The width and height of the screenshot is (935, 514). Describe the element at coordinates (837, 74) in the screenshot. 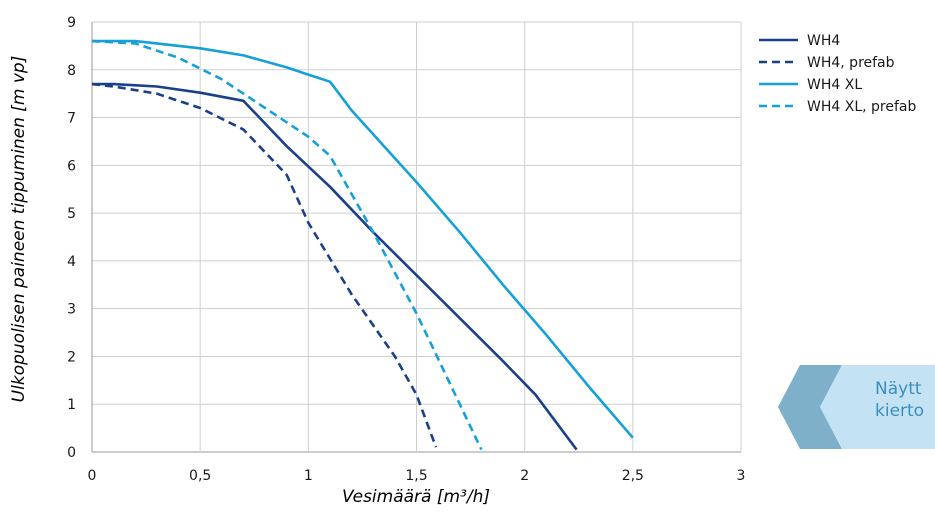

I see `legend: WH4 WH4, prefab WH4 XL WH4 XL, prefab` at that location.